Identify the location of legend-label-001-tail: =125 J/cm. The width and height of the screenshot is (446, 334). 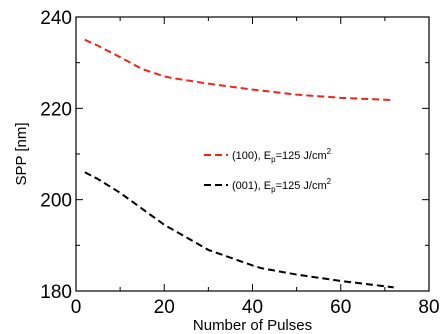
(301, 186).